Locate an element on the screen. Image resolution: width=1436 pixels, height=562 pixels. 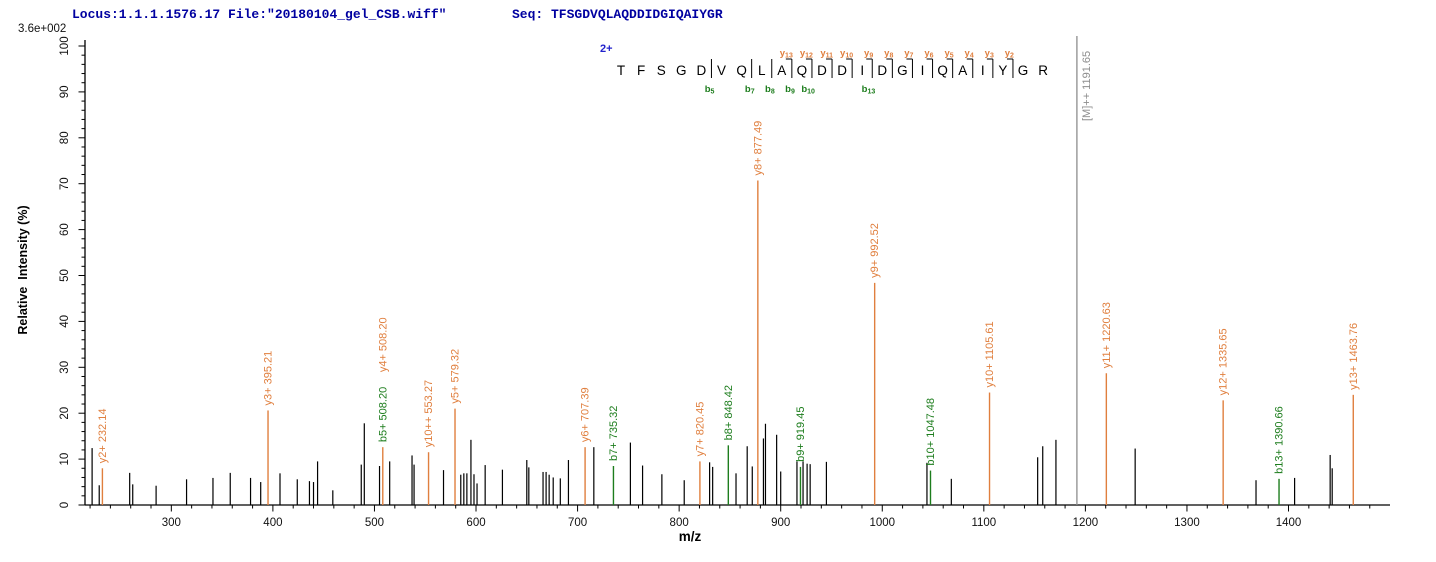
x-tick-label: 900 is located at coordinates (780, 523).